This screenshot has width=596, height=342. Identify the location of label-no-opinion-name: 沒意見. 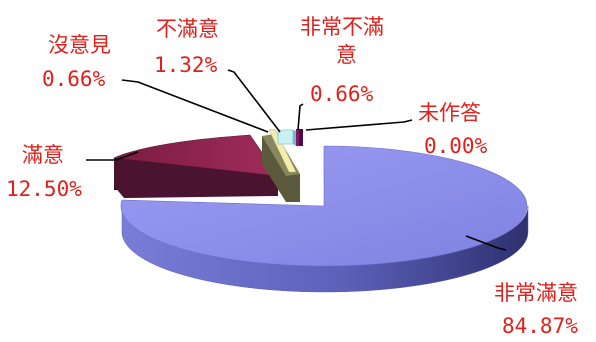
(79, 45).